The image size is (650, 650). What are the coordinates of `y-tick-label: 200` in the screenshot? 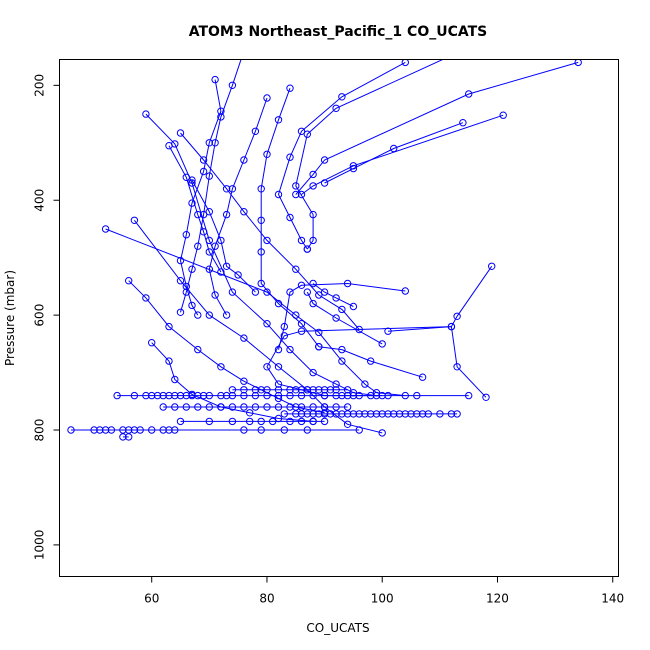 It's located at (40, 85).